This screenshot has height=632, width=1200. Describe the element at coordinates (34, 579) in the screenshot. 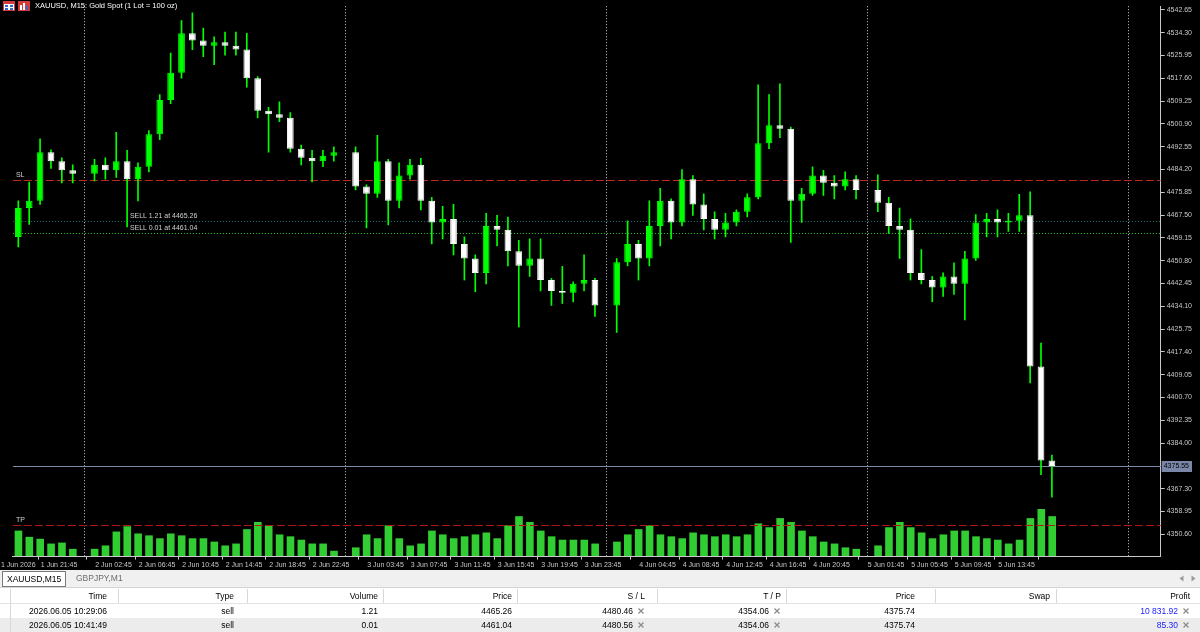

I see `text: XAUUSD,M15` at that location.